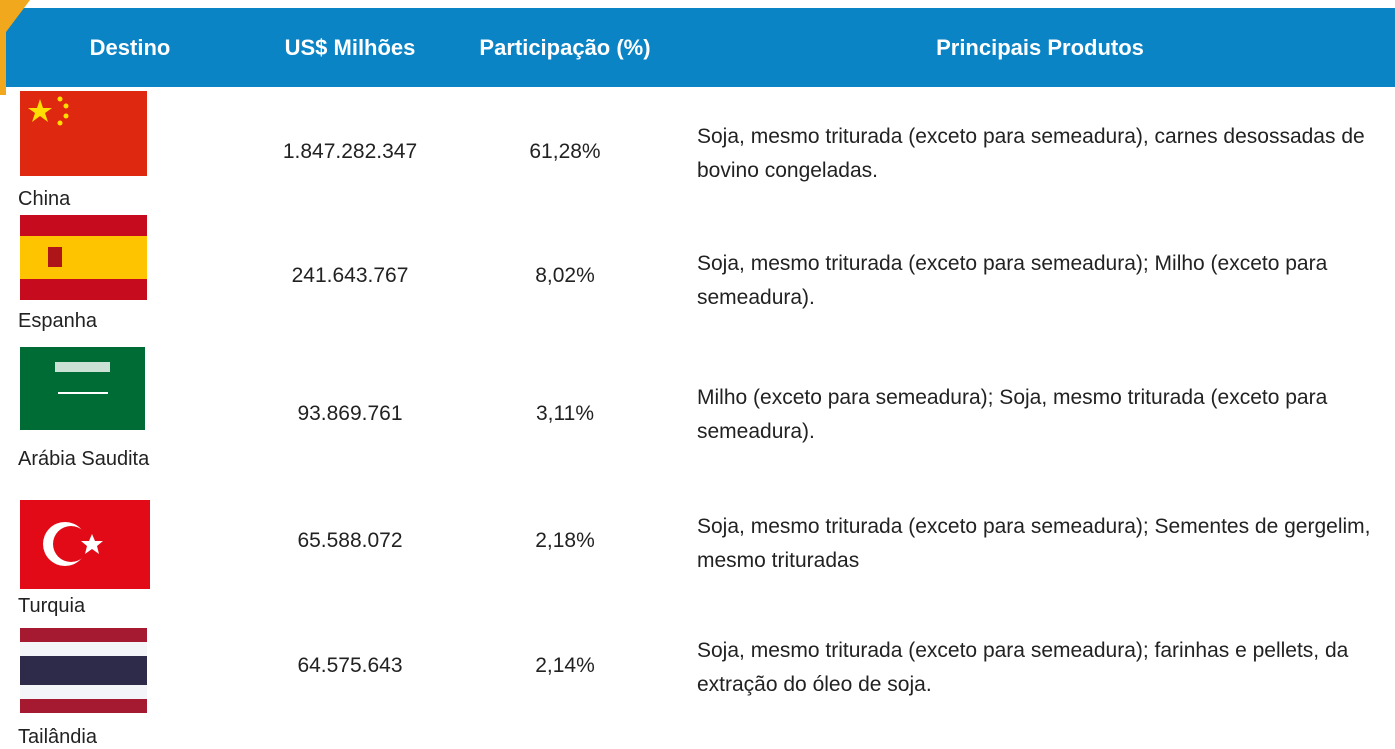 The width and height of the screenshot is (1395, 749). What do you see at coordinates (1040, 47) in the screenshot?
I see `header-cell: Principais Produtos` at bounding box center [1040, 47].